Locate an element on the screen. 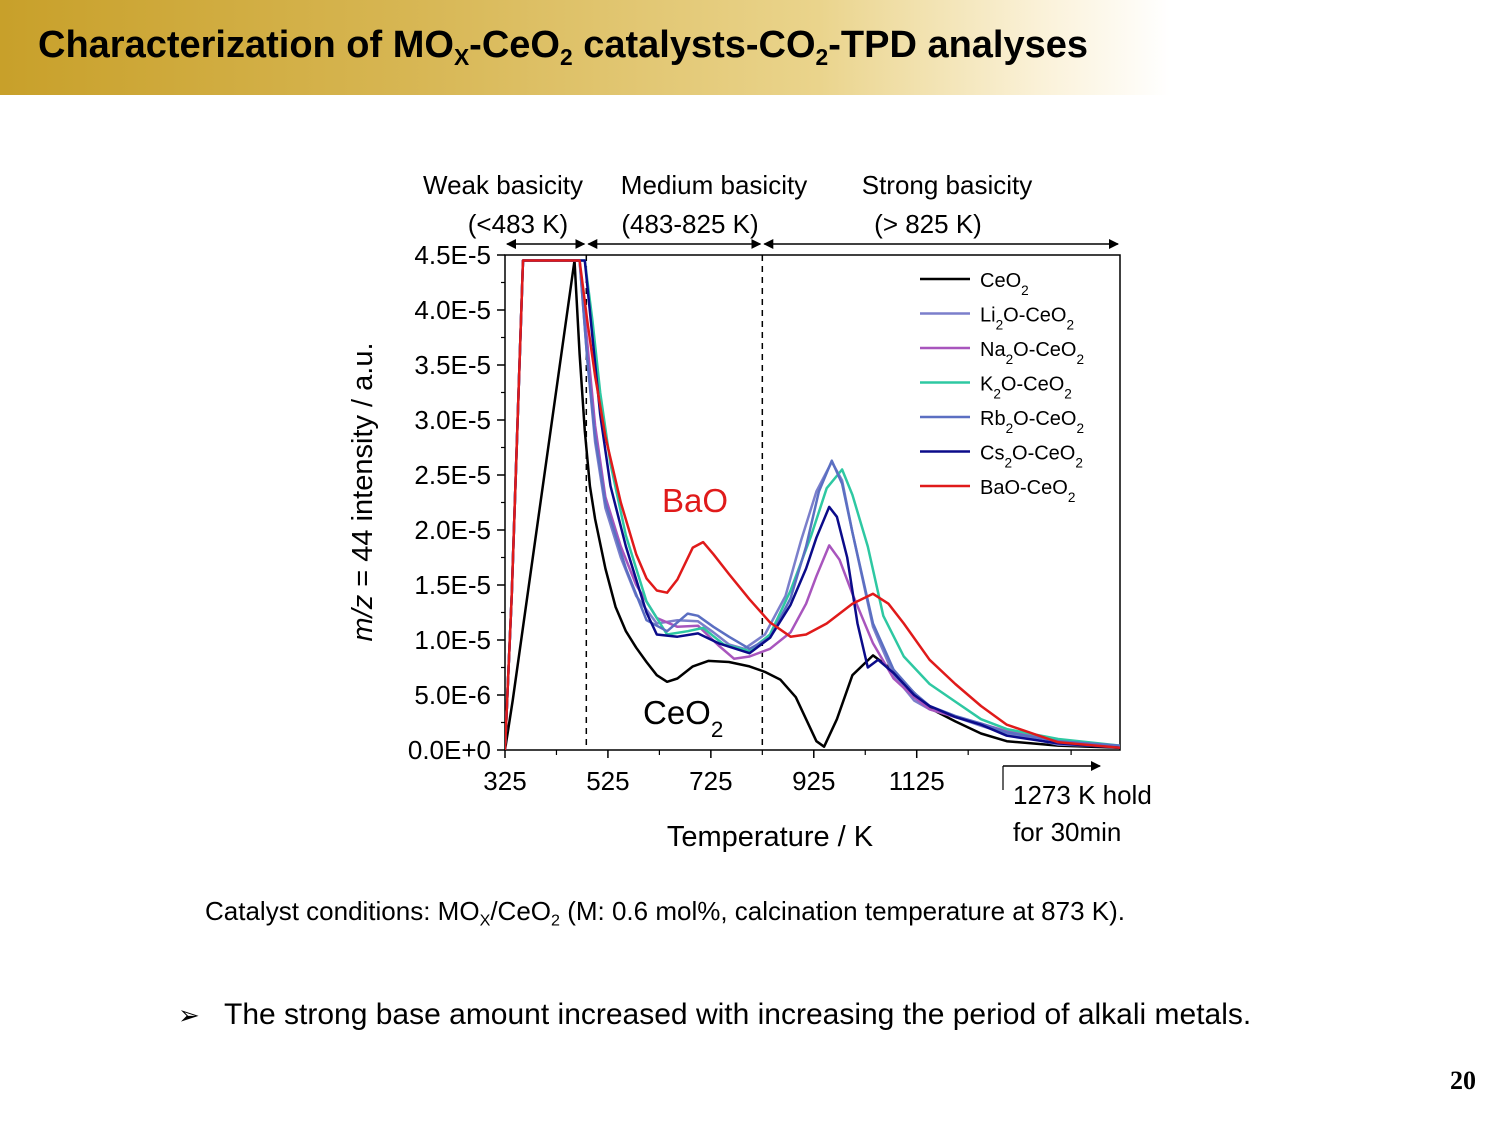  legend-label: K2O-CeO2 is located at coordinates (1026, 388).